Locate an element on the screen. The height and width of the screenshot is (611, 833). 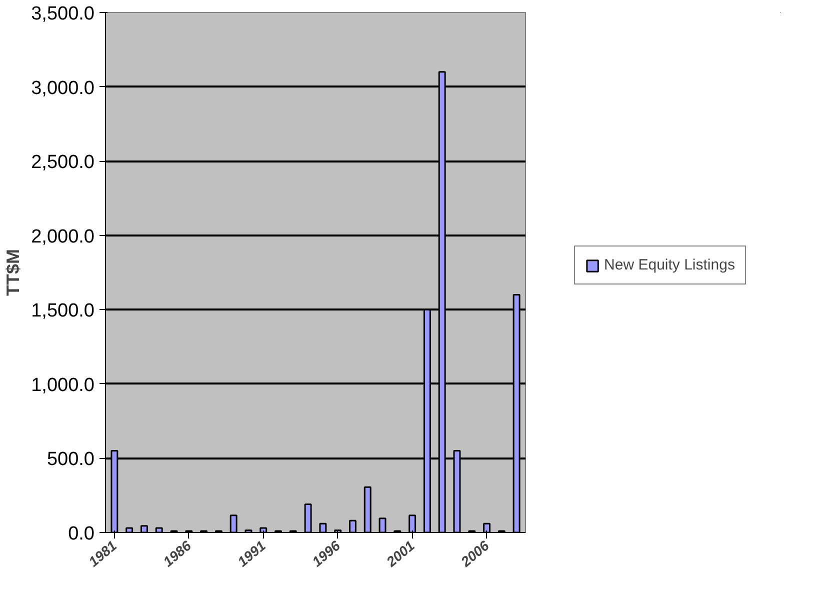
y-tick-label: 3,000.0 is located at coordinates (63, 88).